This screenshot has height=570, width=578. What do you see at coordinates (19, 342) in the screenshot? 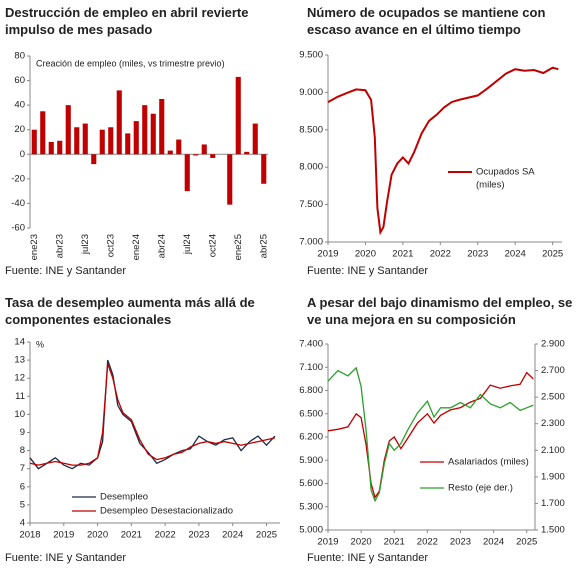
I see `y-tick-label: 14` at bounding box center [19, 342].